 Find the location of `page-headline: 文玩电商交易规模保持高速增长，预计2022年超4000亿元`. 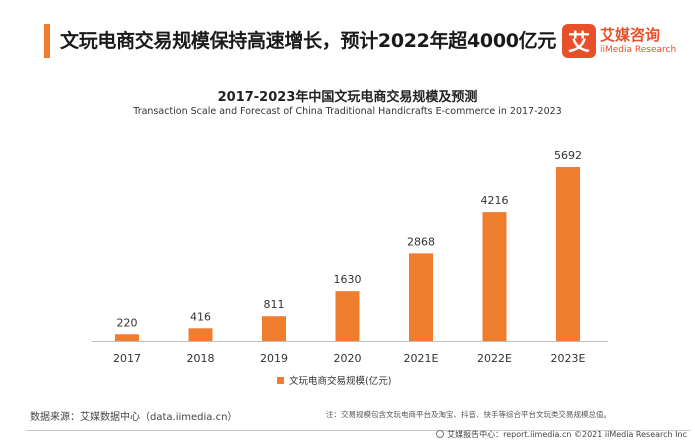

page-headline: 文玩电商交易规模保持高速增长，预计2022年超4000亿元 is located at coordinates (308, 41).